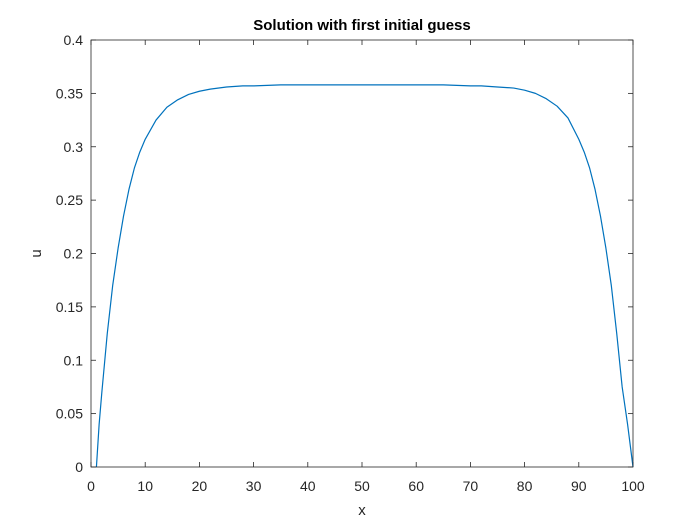 This screenshot has width=700, height=525. What do you see at coordinates (362, 486) in the screenshot?
I see `x-tick-label: 50` at bounding box center [362, 486].